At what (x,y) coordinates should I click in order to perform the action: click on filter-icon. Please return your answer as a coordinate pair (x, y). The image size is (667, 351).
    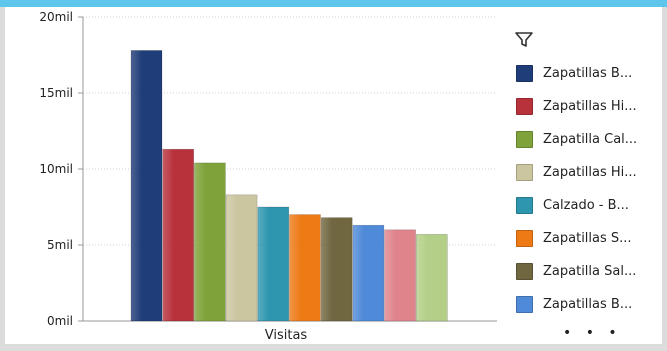
    Looking at the image, I should click on (524, 39).